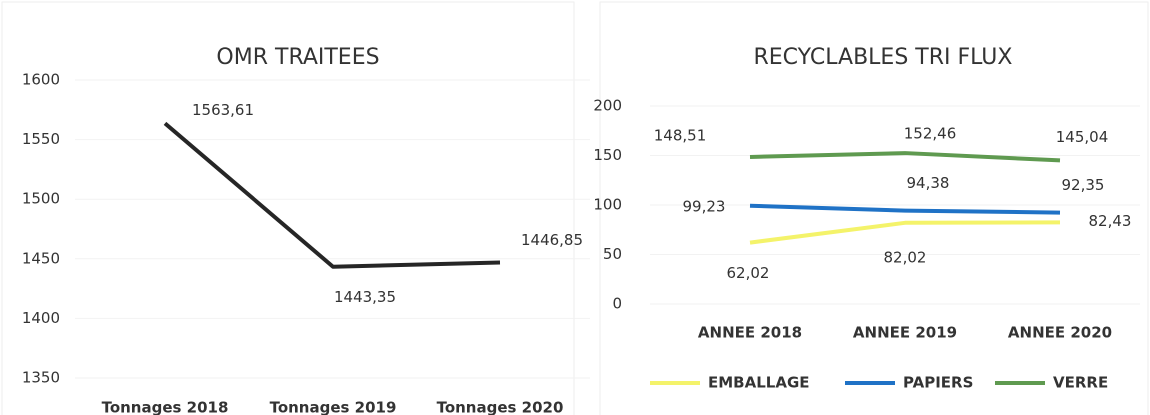 This screenshot has height=415, width=1150. I want to click on data-label: 99,23, so click(704, 206).